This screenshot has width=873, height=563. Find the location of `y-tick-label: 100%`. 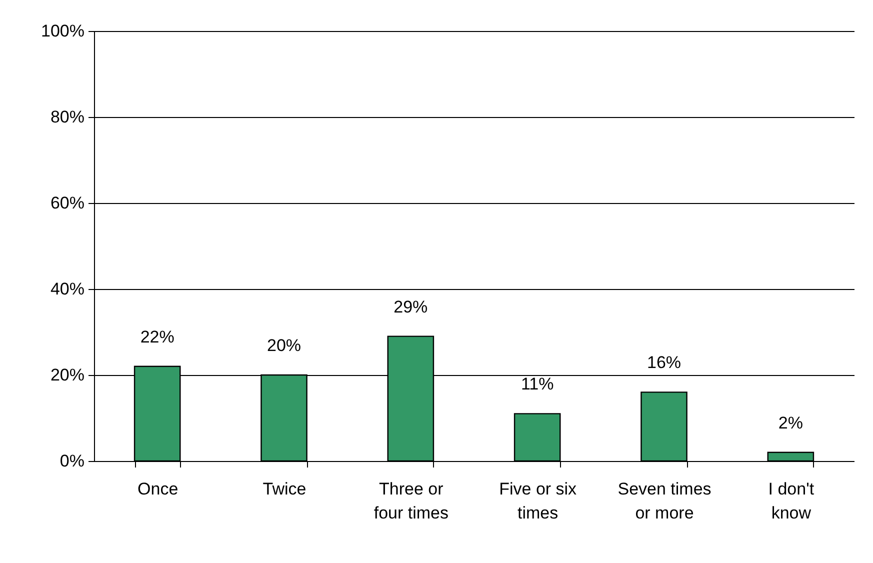

y-tick-label: 100% is located at coordinates (62, 31).